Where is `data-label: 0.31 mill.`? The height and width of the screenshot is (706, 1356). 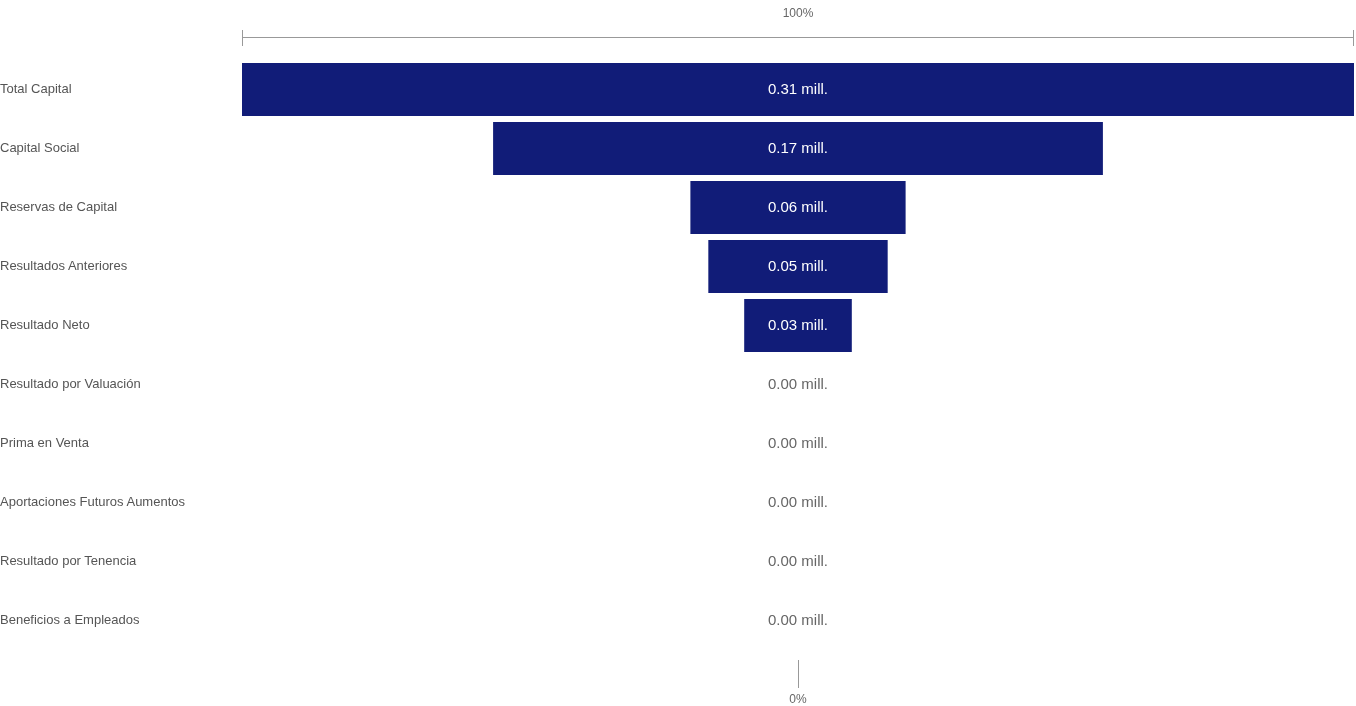
data-label: 0.31 mill. is located at coordinates (798, 88).